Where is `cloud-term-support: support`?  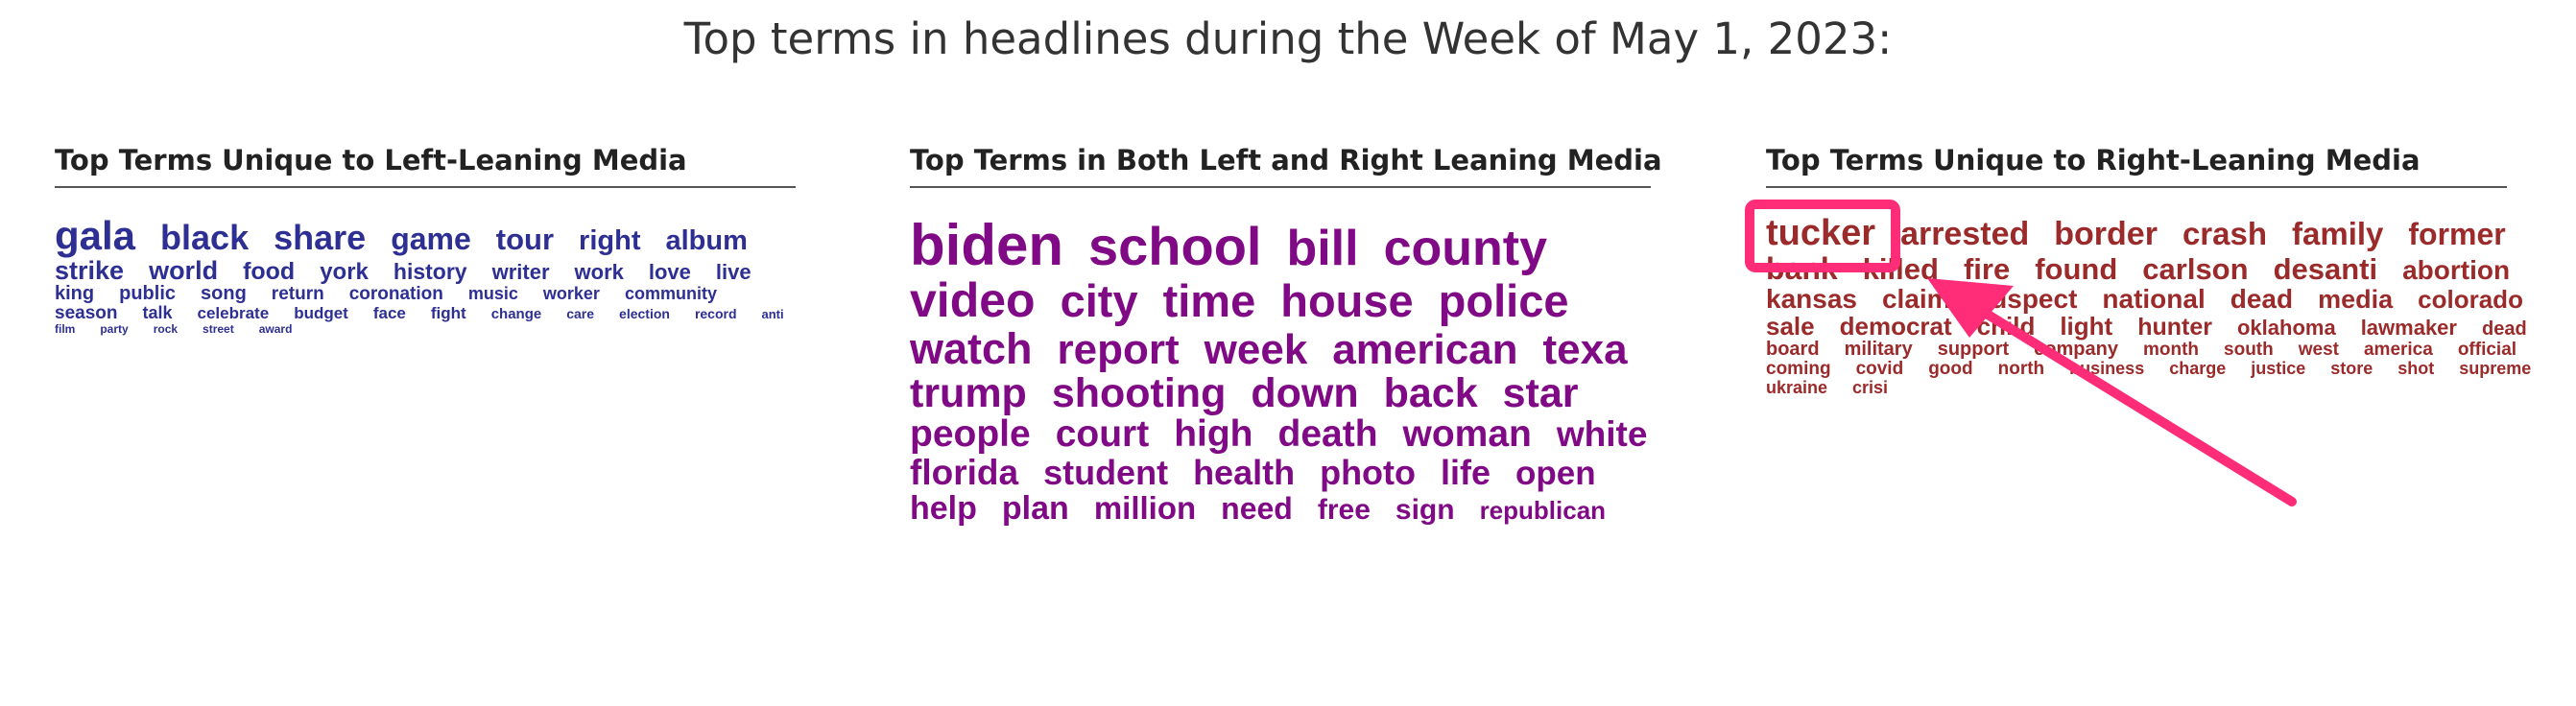 cloud-term-support: support is located at coordinates (1973, 350).